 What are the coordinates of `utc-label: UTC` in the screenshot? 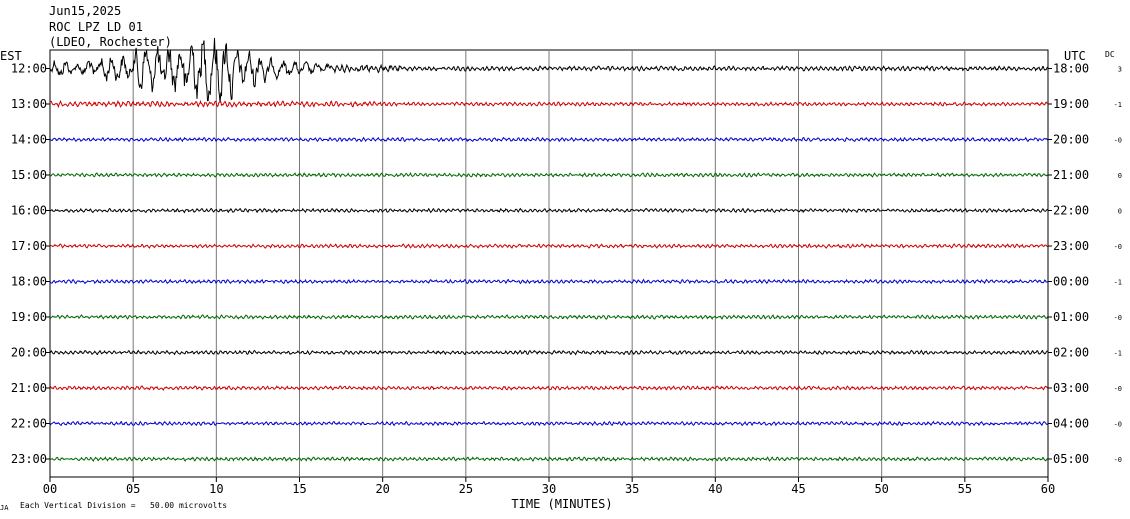 It's located at (1075, 56).